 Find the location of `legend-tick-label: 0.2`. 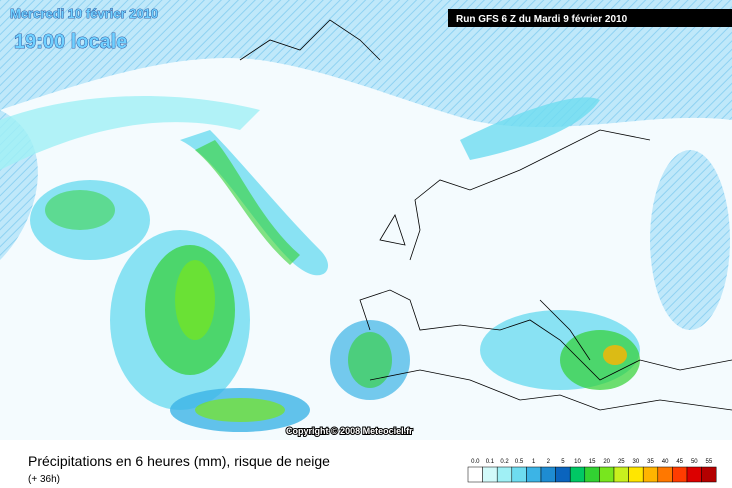

legend-tick-label: 0.2 is located at coordinates (504, 462).